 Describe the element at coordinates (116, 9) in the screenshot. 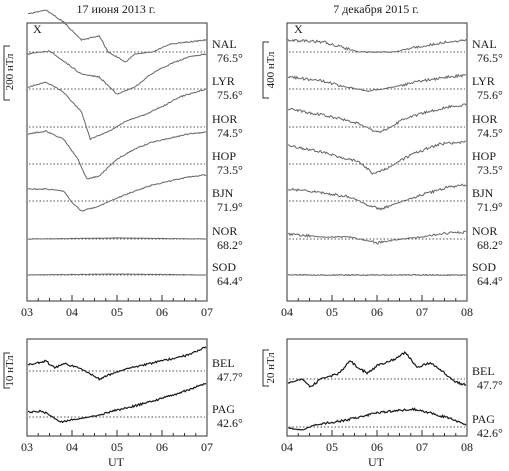

I see `title-2013: 17 июня 2013 г.` at that location.